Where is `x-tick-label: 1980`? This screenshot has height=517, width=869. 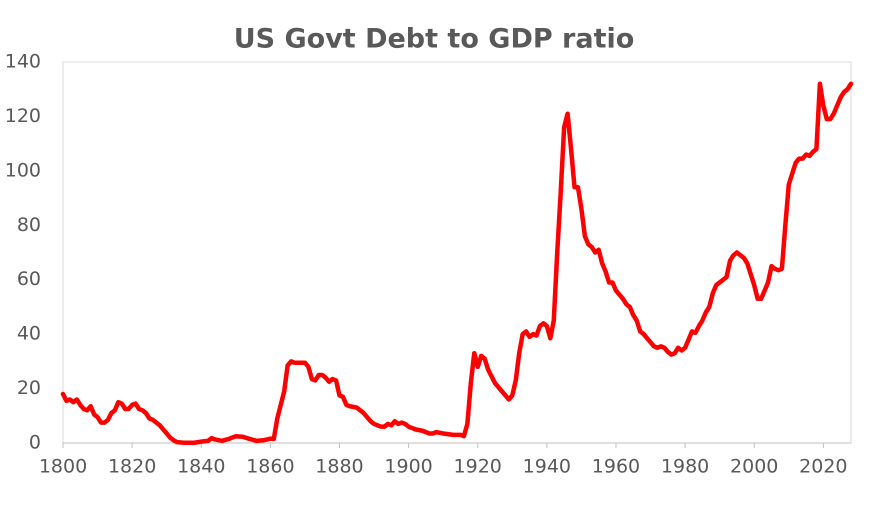
x-tick-label: 1980 is located at coordinates (685, 467).